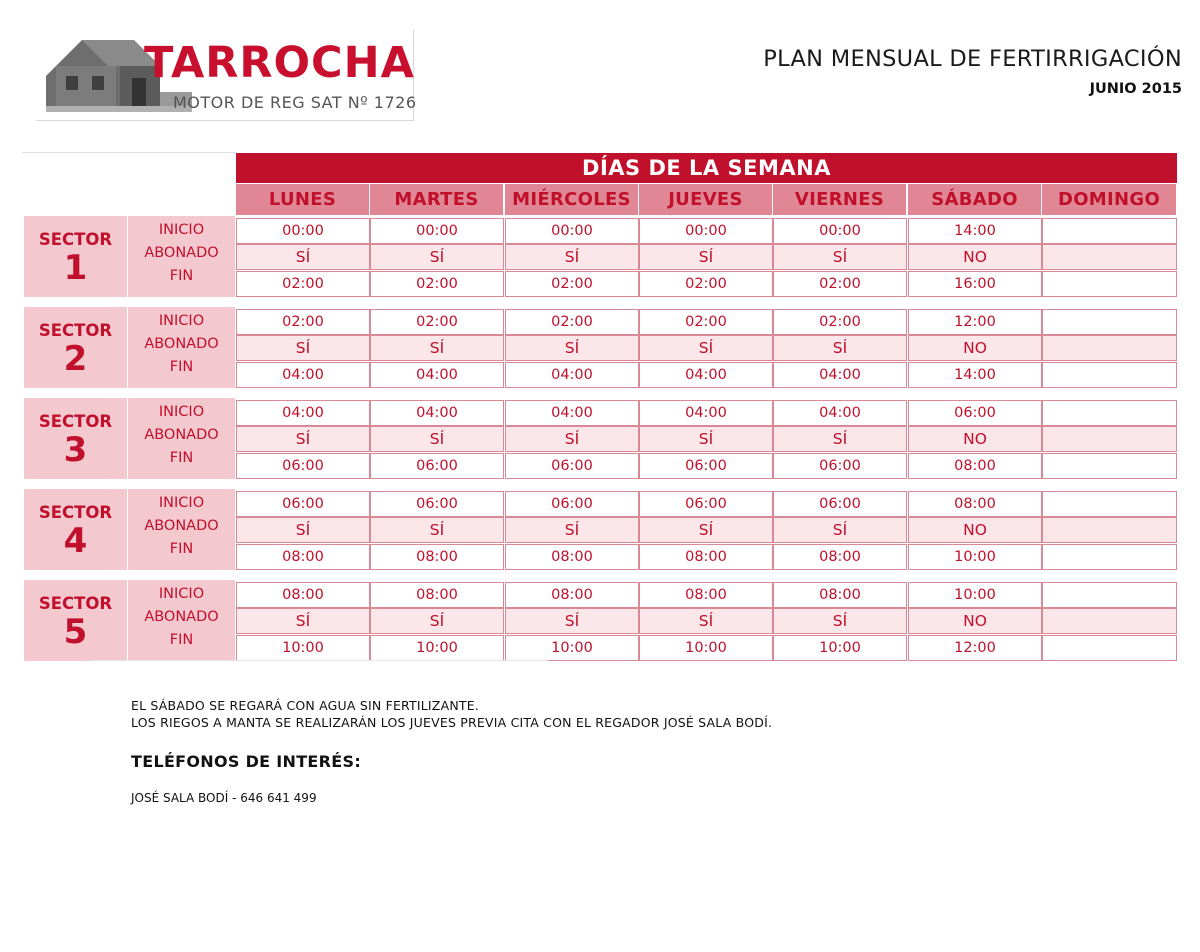 This screenshot has height=952, width=1200. I want to click on day-header: SÁBADO, so click(974, 199).